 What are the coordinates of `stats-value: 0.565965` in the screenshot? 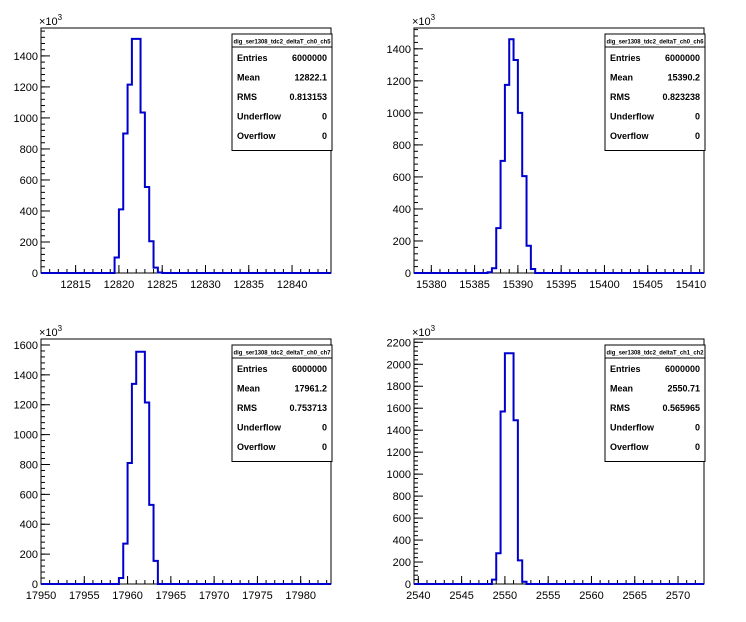 It's located at (681, 408).